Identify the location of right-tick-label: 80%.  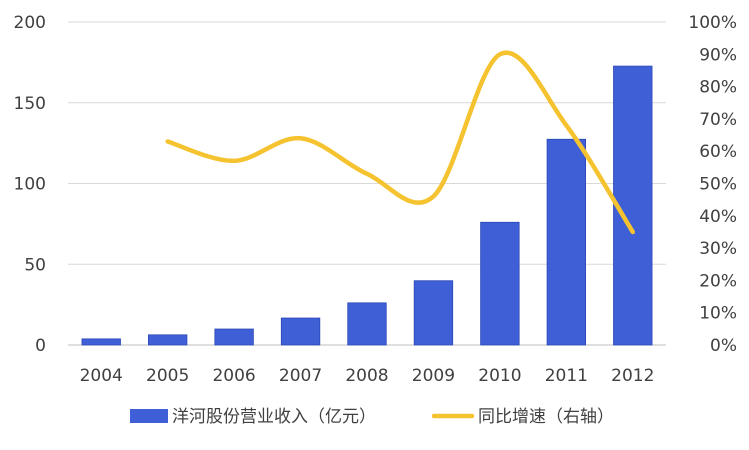
(718, 88).